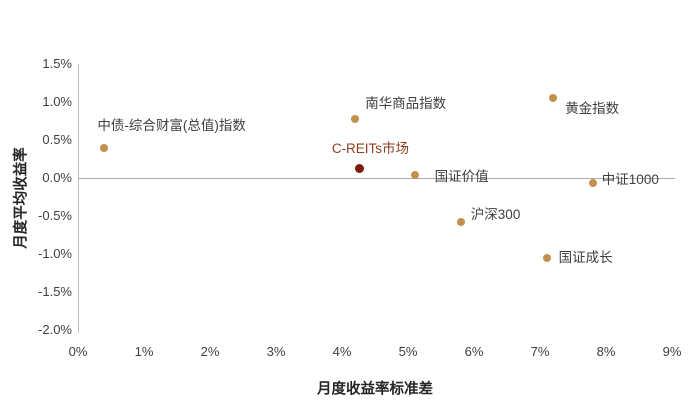 The width and height of the screenshot is (700, 418). Describe the element at coordinates (461, 177) in the screenshot. I see `data-point-label: 国证价值` at that location.